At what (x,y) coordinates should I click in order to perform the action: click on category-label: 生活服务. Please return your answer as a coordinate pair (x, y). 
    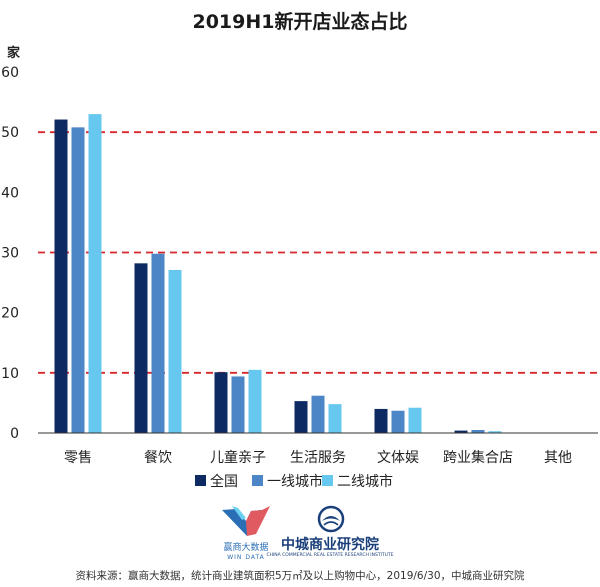
    Looking at the image, I should click on (318, 458).